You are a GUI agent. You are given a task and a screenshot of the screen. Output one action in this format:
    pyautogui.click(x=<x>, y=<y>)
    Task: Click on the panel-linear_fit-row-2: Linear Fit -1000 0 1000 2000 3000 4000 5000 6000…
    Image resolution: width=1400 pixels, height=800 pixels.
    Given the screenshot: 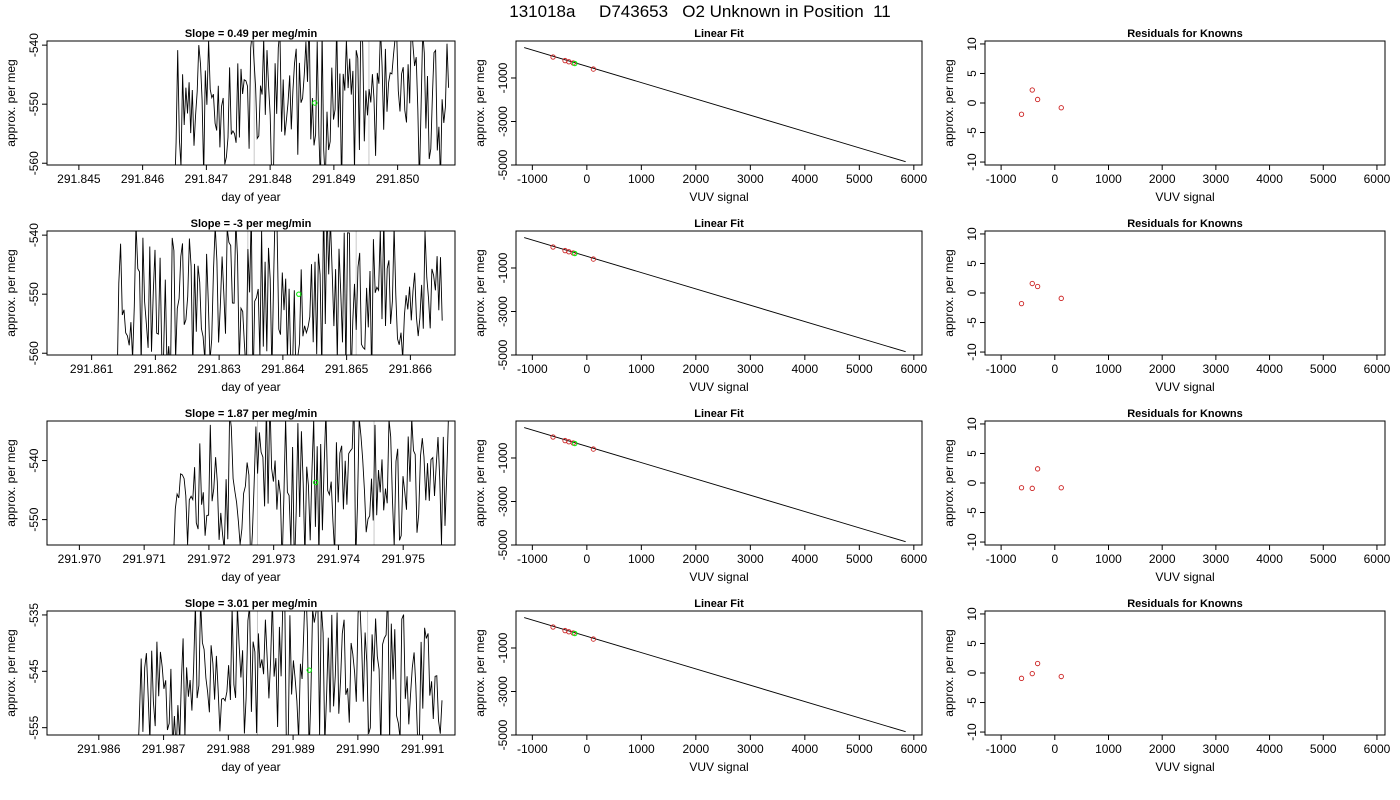 What is the action you would take?
    pyautogui.click(x=700, y=306)
    